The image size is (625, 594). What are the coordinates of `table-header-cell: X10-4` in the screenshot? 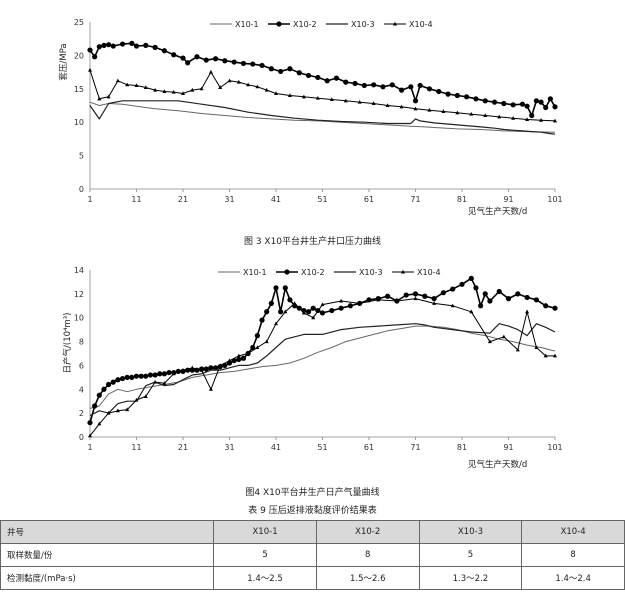 It's located at (573, 532).